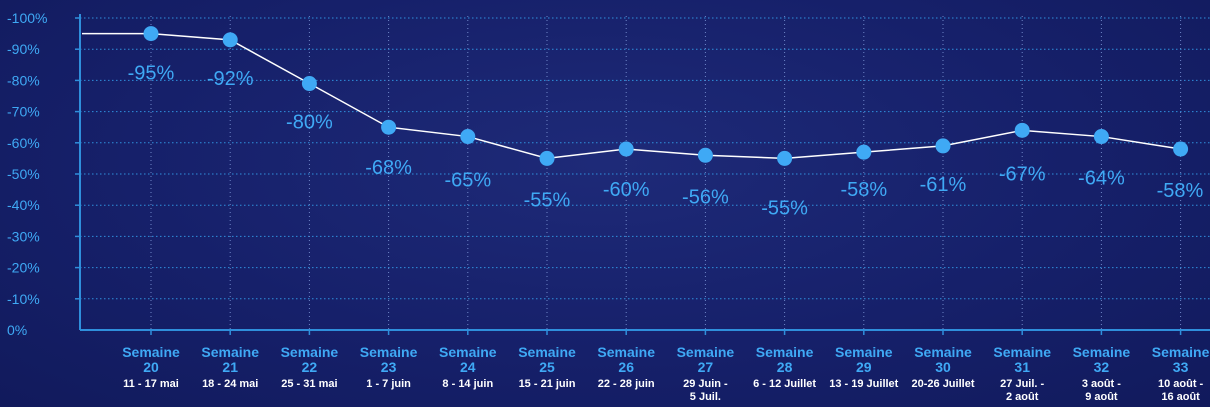 Image resolution: width=1210 pixels, height=407 pixels. Describe the element at coordinates (151, 367) in the screenshot. I see `x-tick-label-number: 20` at that location.